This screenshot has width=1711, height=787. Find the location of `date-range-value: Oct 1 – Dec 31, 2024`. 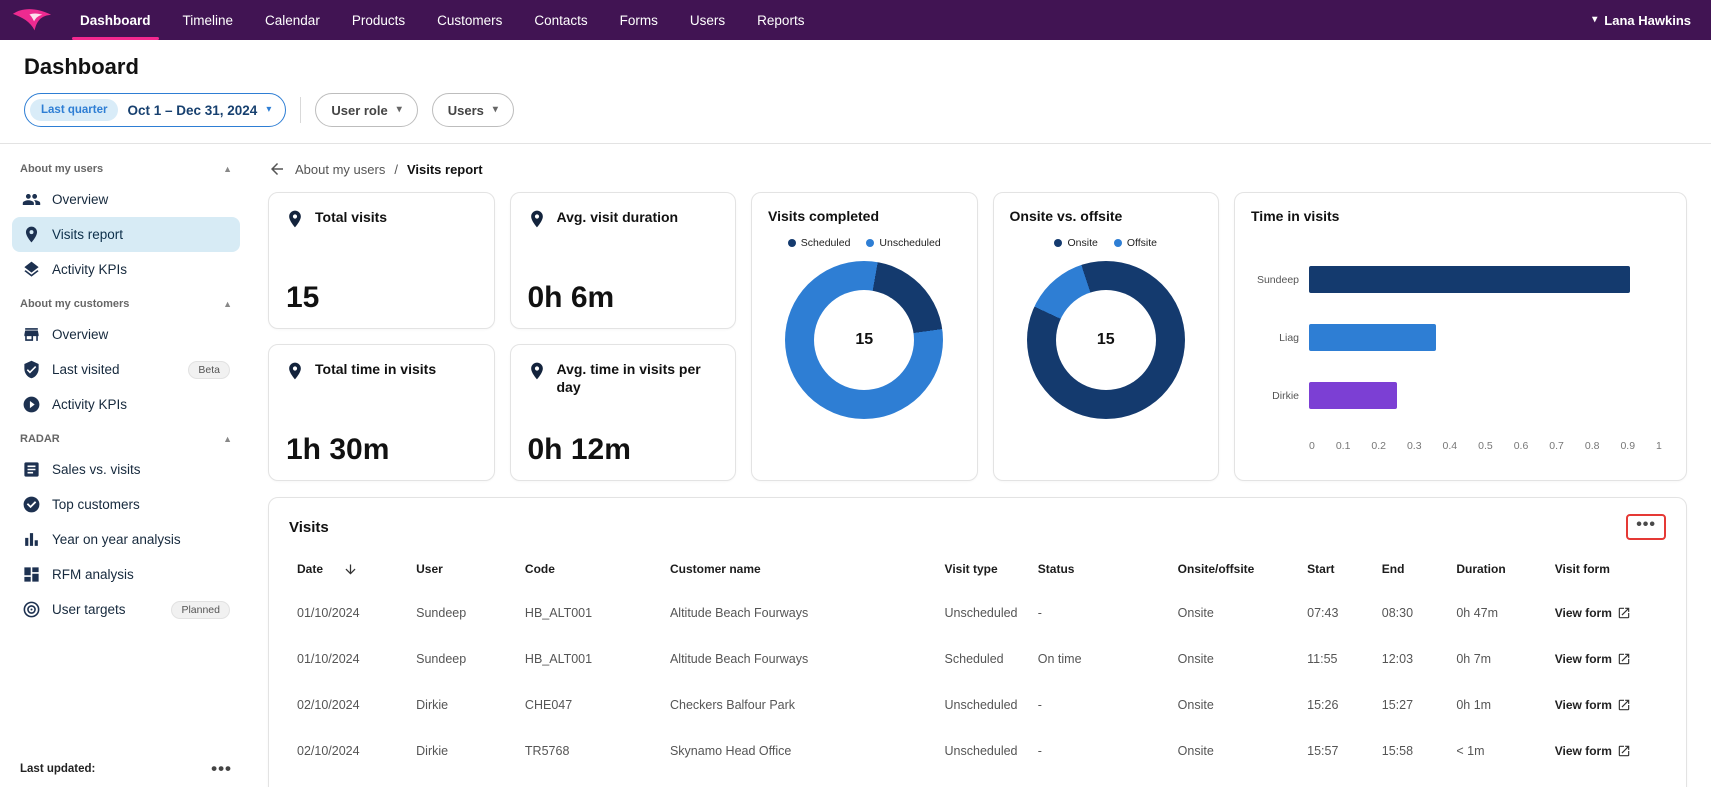

date-range-value: Oct 1 – Dec 31, 2024 is located at coordinates (192, 110).